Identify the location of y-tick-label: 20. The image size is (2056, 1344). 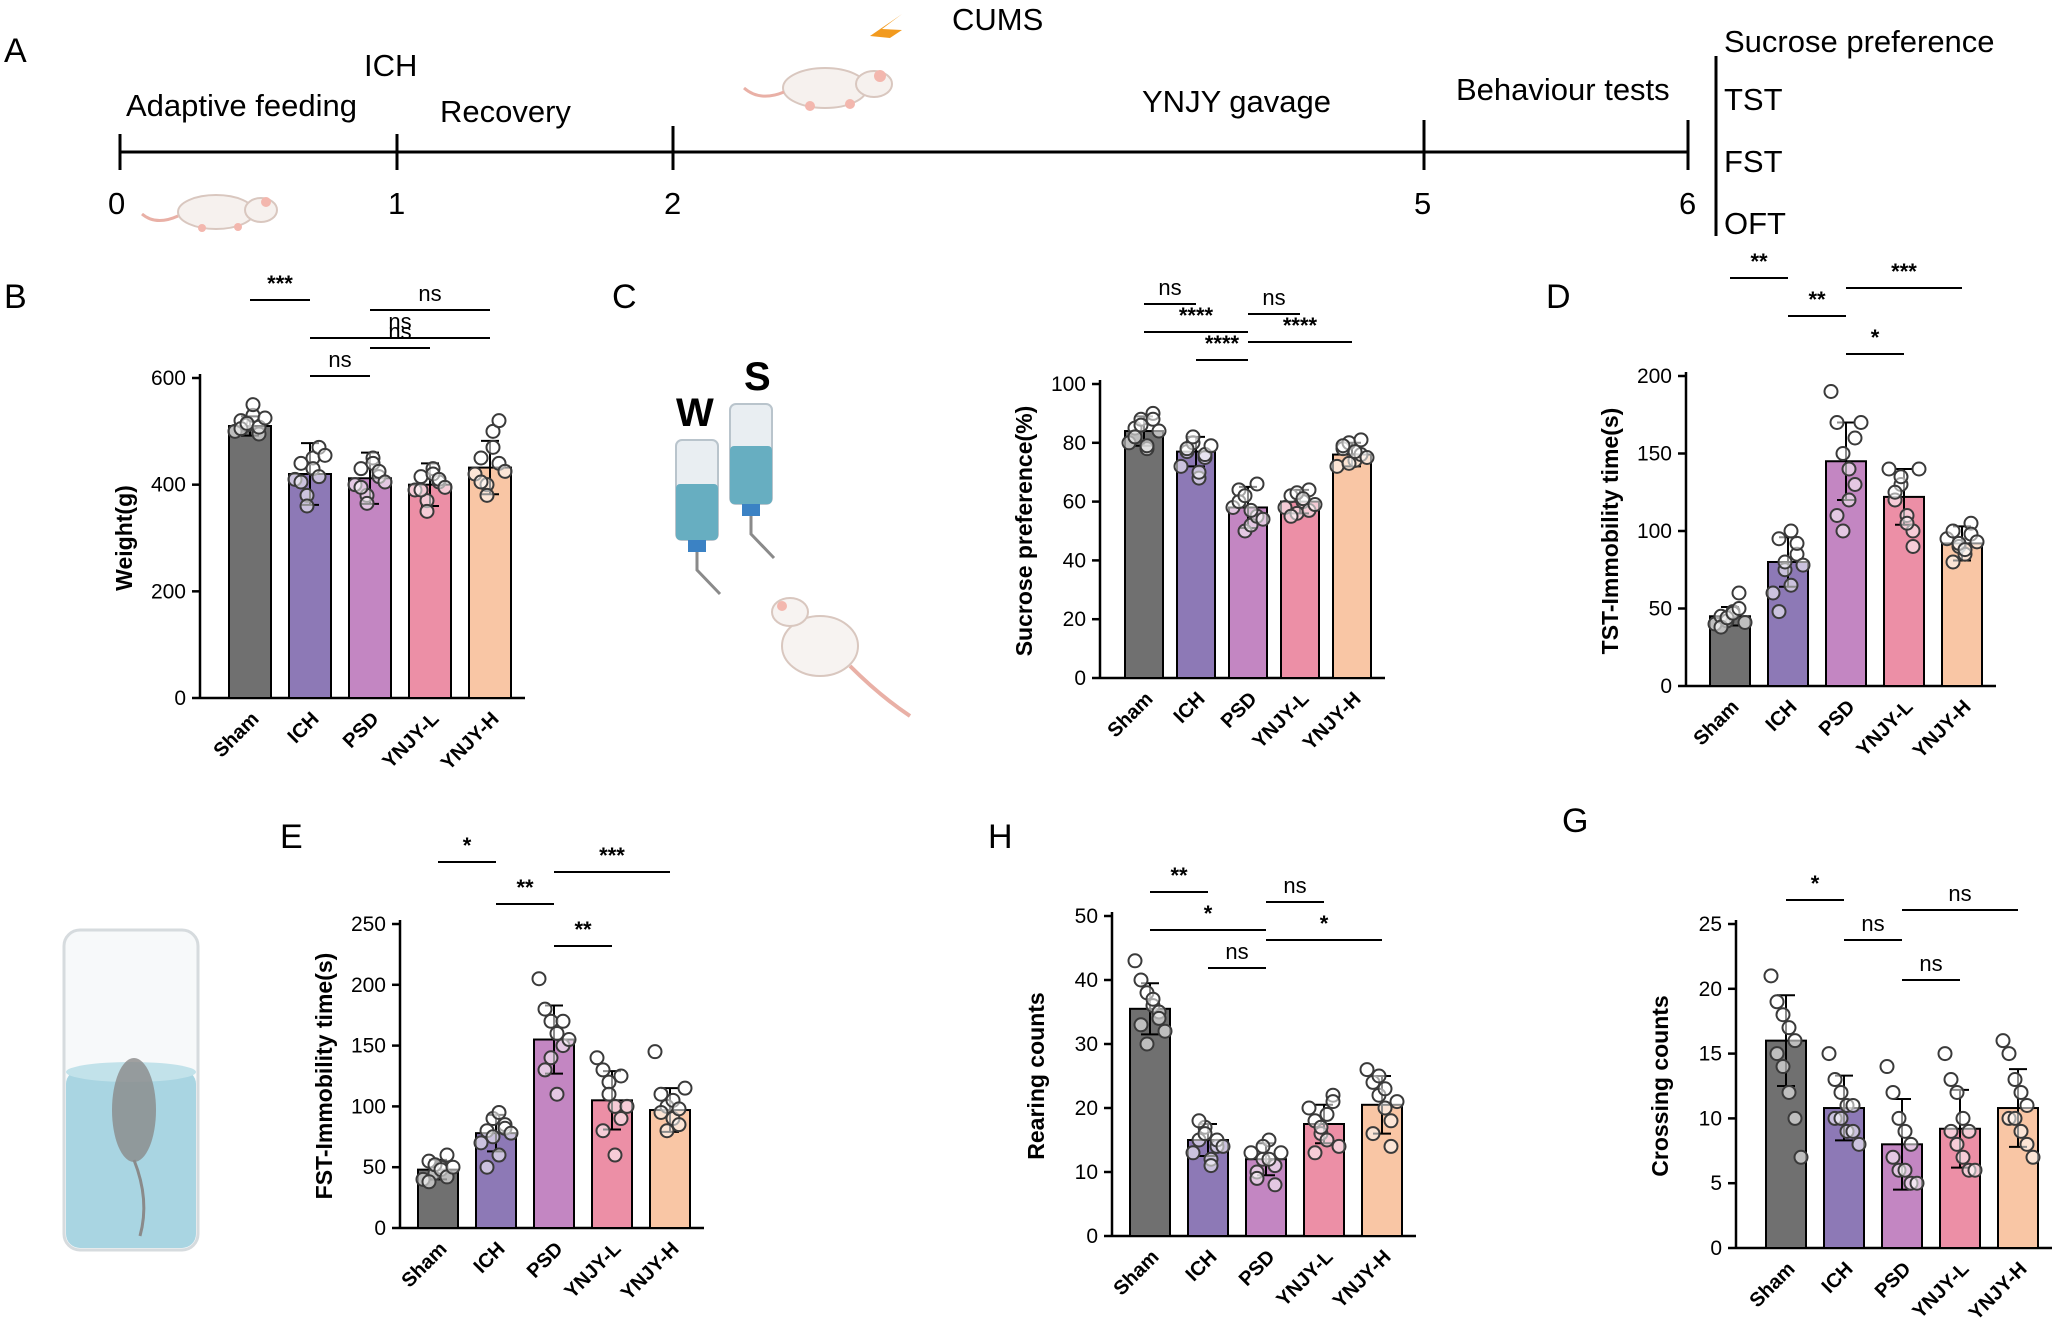
(1710, 989).